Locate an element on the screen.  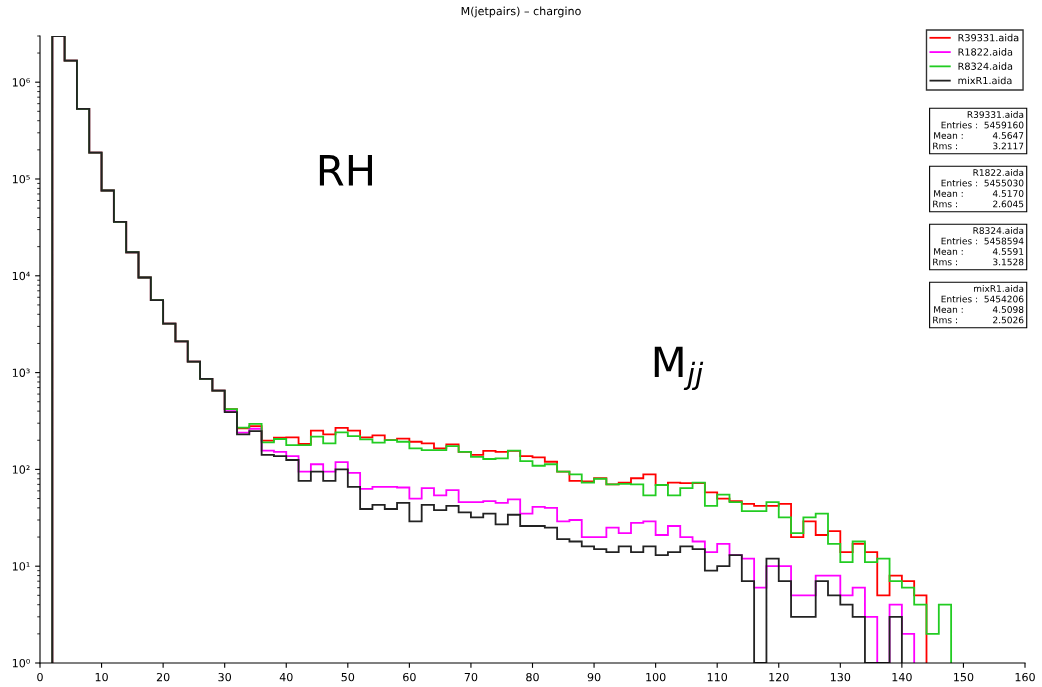
legend-label: mixR1.aida is located at coordinates (985, 80).